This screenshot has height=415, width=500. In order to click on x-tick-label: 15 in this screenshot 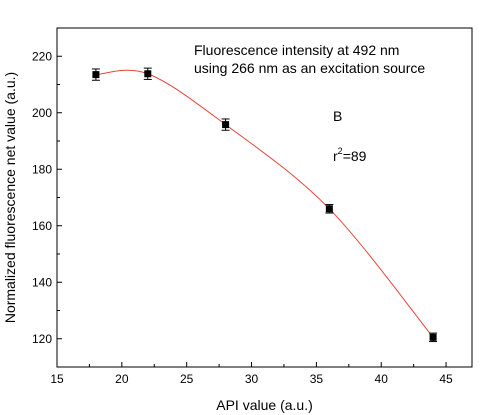, I will do `click(57, 379)`.